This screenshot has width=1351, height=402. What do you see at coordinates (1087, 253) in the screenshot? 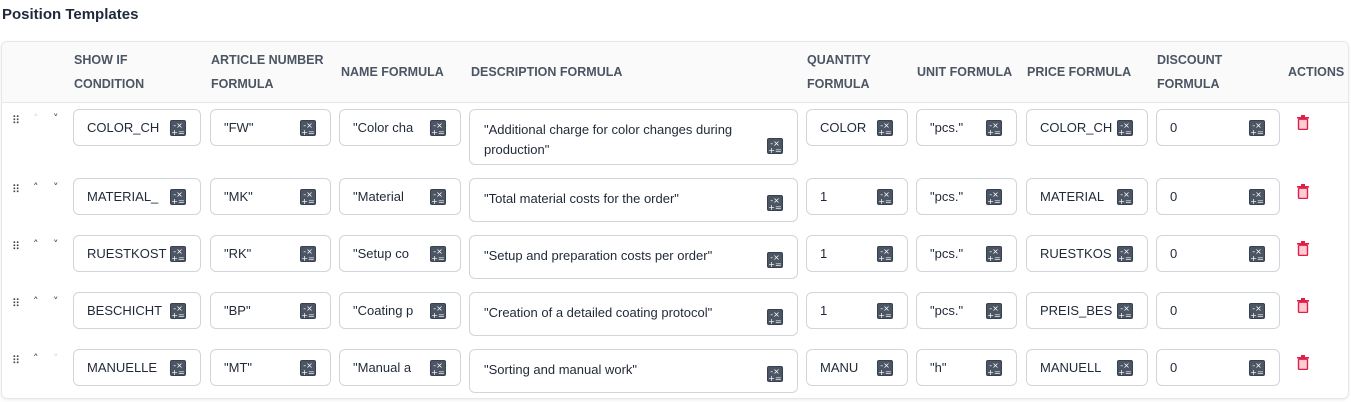
I see `price-formula-input: RUESTKOS -× +=` at bounding box center [1087, 253].